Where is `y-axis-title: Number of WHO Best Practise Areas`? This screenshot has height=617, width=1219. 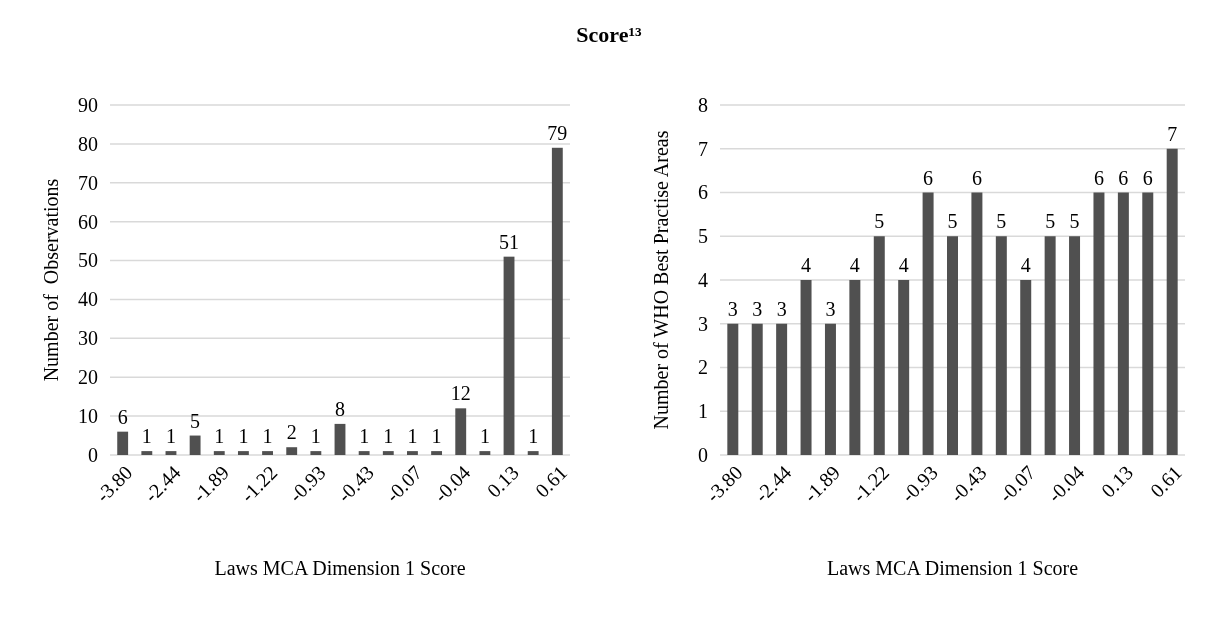
y-axis-title: Number of WHO Best Practise Areas is located at coordinates (661, 280).